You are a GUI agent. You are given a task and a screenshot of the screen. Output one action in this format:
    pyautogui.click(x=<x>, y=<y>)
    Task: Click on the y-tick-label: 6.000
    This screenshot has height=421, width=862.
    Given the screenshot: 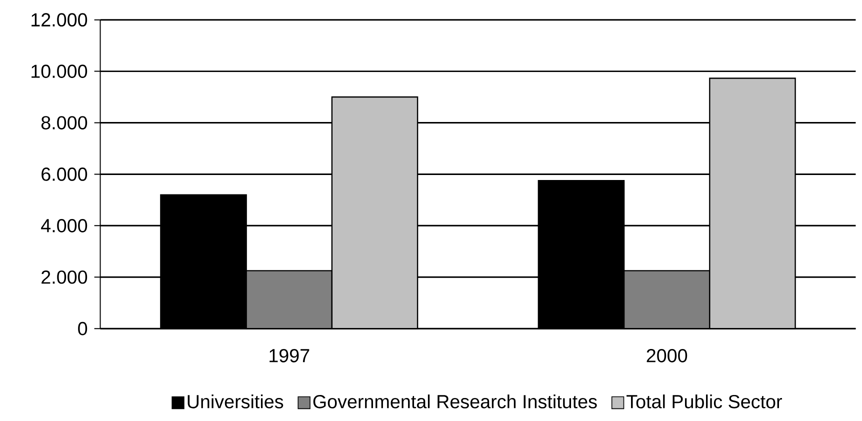 What is the action you would take?
    pyautogui.click(x=65, y=174)
    